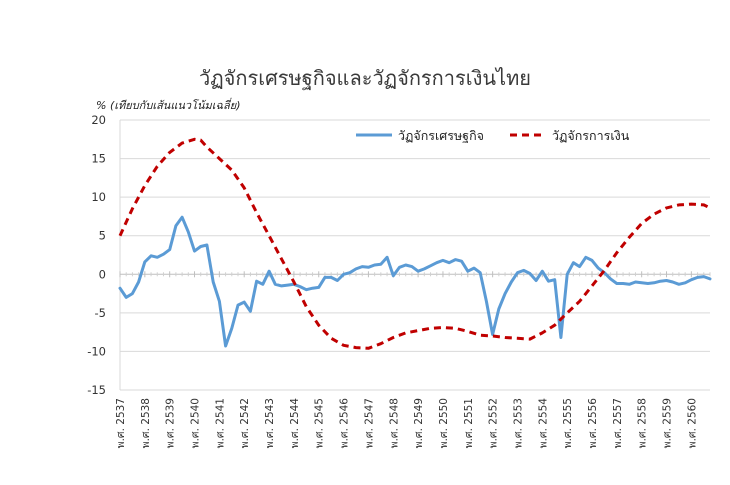 Image resolution: width=730 pixels, height=485 pixels. Describe the element at coordinates (692, 423) in the screenshot. I see `x-tick-label: พ.ศ. 2560` at that location.